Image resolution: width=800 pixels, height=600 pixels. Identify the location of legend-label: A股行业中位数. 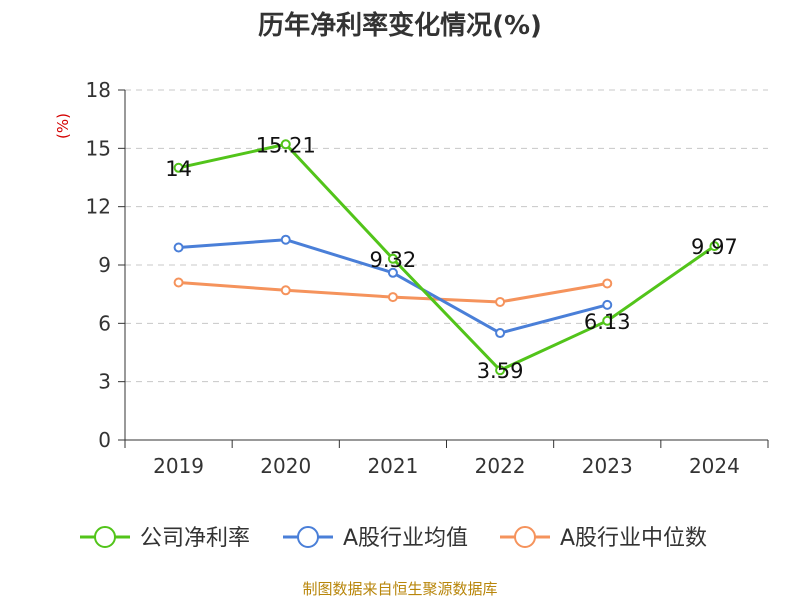
(633, 538).